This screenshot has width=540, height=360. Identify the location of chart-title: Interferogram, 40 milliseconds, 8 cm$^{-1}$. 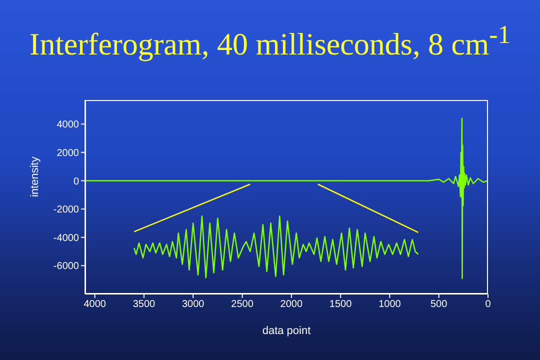
(270, 41).